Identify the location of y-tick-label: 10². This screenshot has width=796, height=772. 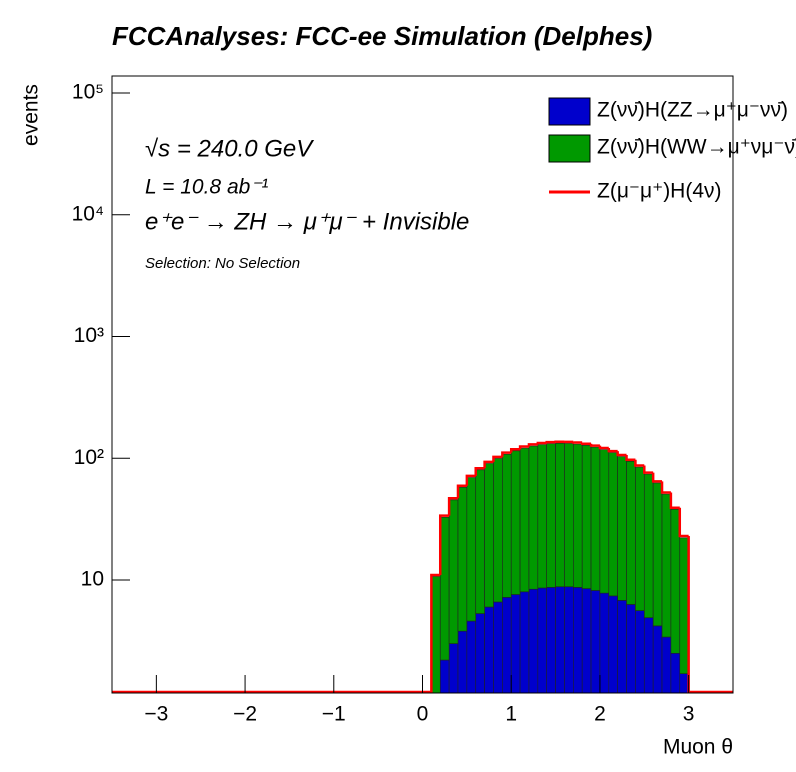
(89, 457).